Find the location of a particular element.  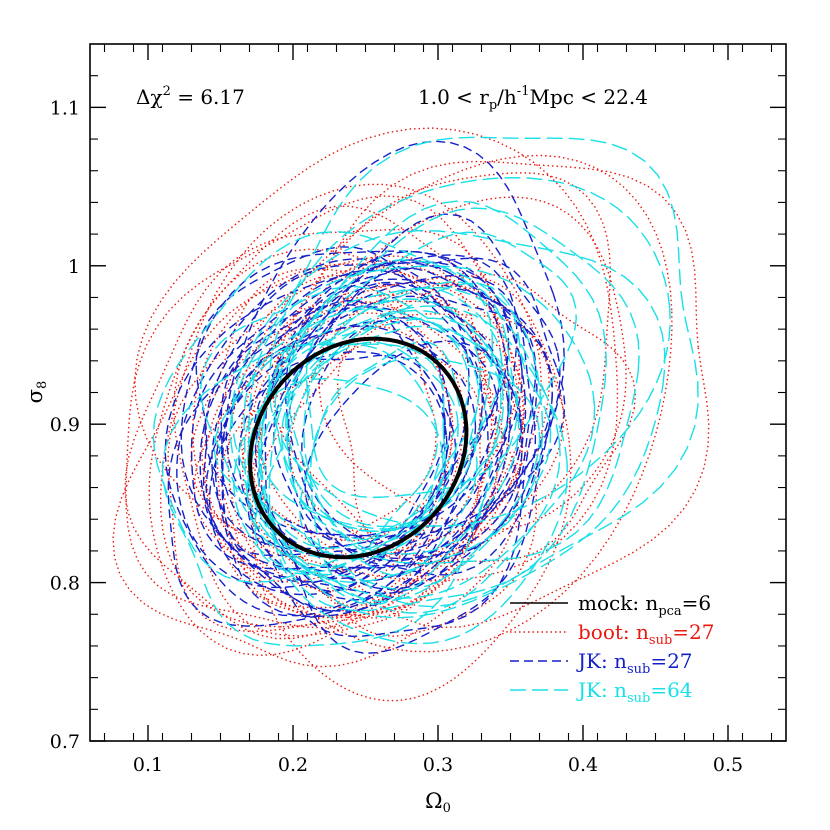

legend-label-jk27: JK: nsub=27 is located at coordinates (634, 663).